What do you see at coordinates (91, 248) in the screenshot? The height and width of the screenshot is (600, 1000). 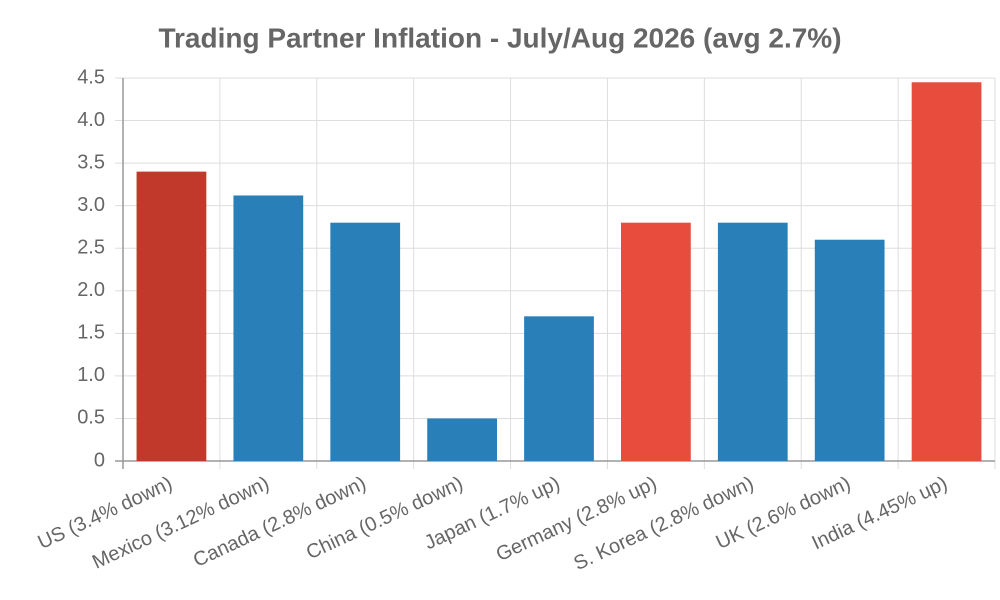 I see `y-tick-label: 2.5` at bounding box center [91, 248].